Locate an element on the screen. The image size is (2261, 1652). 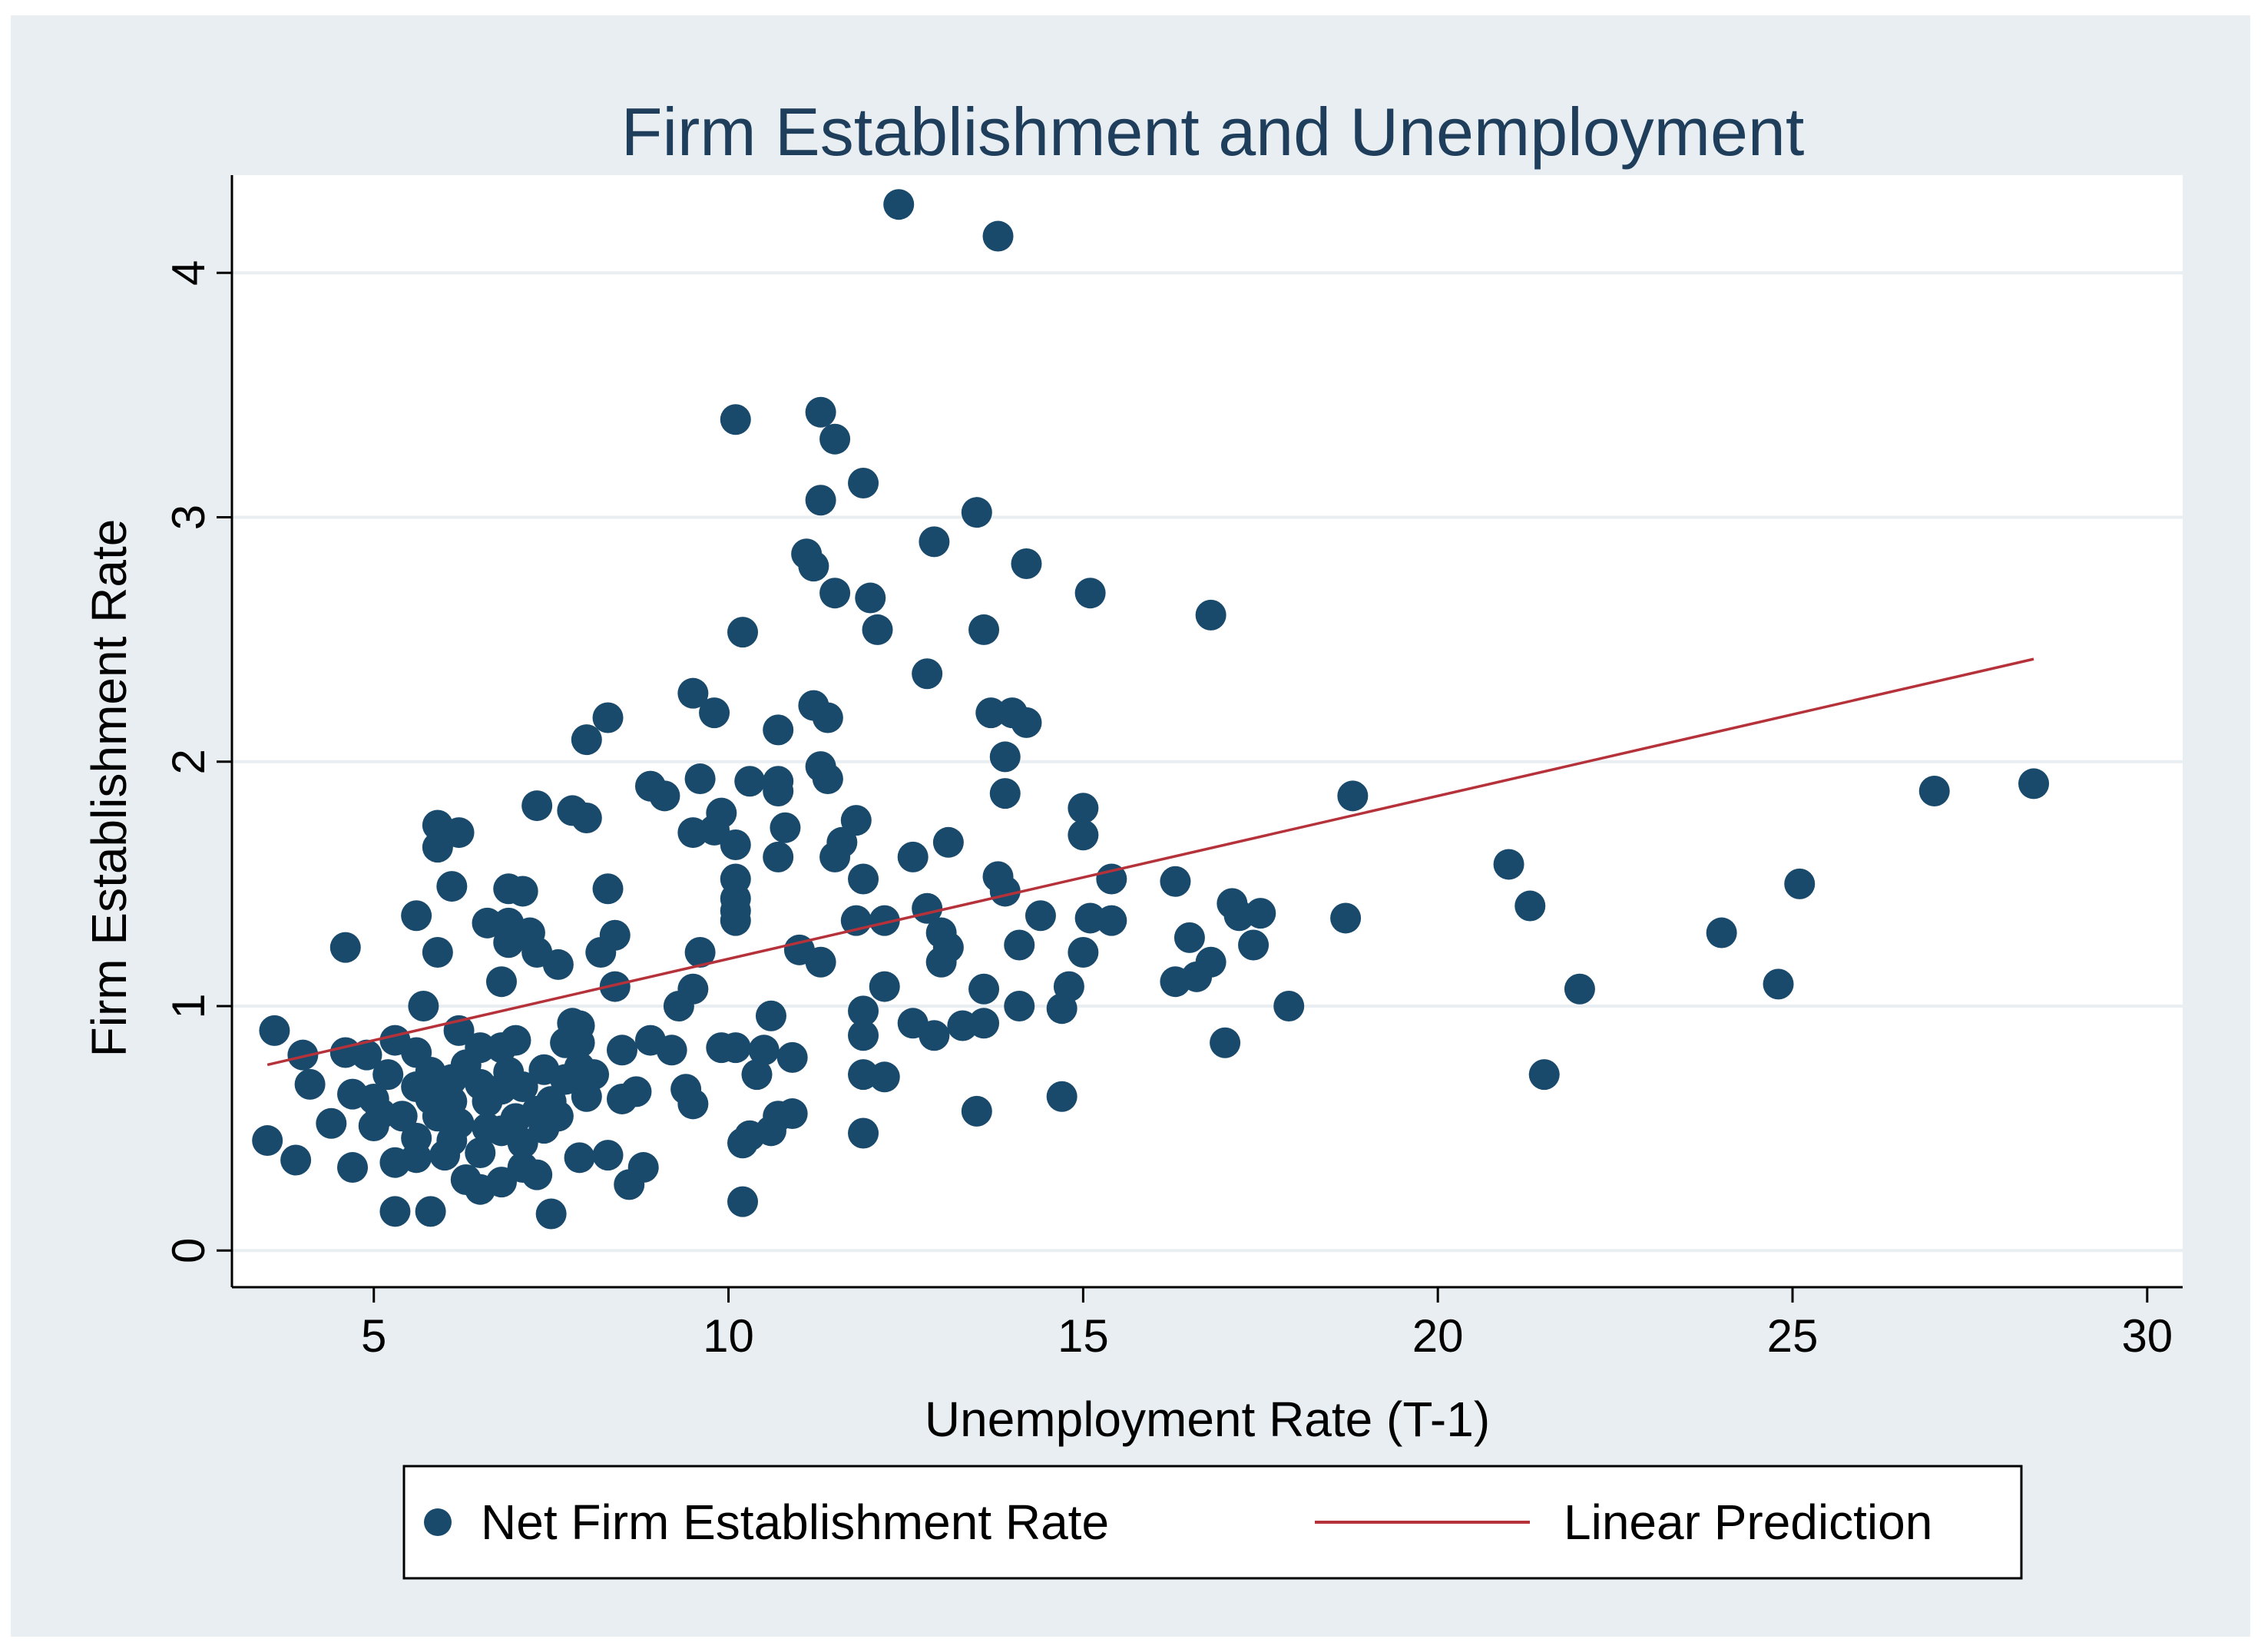
x-axis-ticks: 5 10 15 20 25 30 is located at coordinates (1267, 1324).